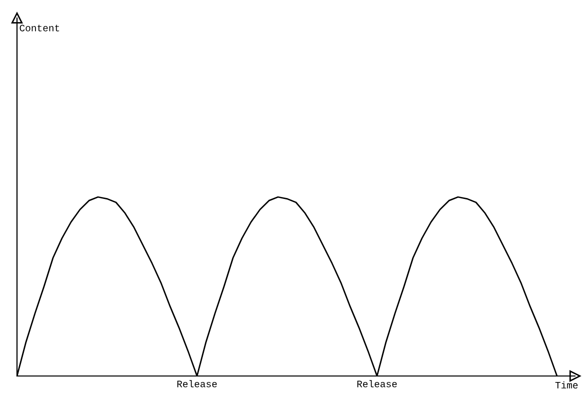 The height and width of the screenshot is (411, 584). Describe the element at coordinates (40, 28) in the screenshot. I see `text: Content` at that location.